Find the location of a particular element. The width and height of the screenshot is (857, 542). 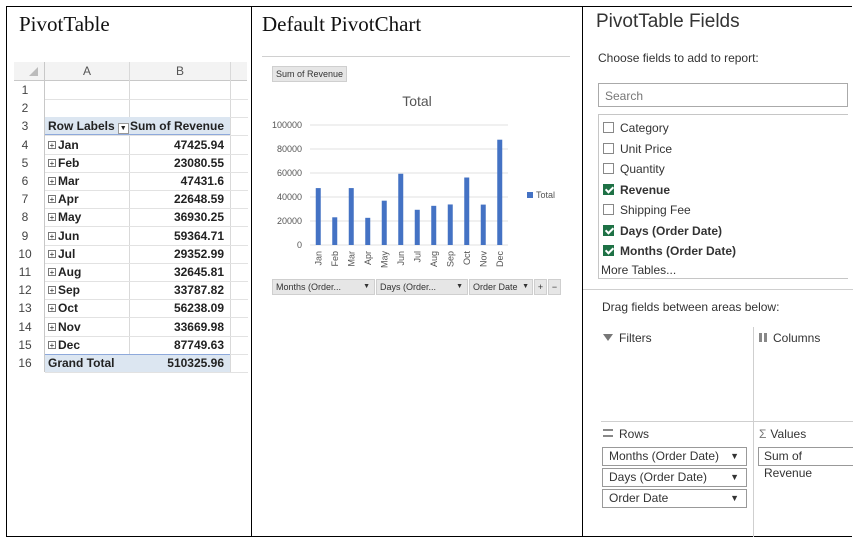

column-header-b: B is located at coordinates (180, 71).